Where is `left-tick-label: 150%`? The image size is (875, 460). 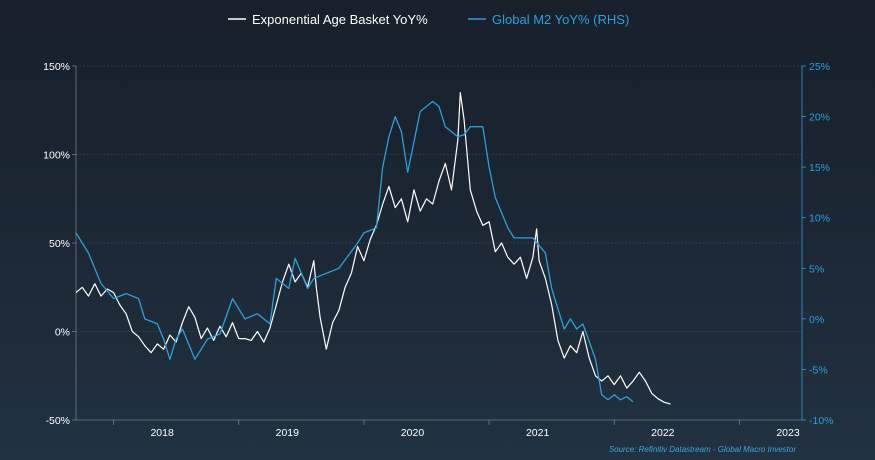 left-tick-label: 150% is located at coordinates (56, 67).